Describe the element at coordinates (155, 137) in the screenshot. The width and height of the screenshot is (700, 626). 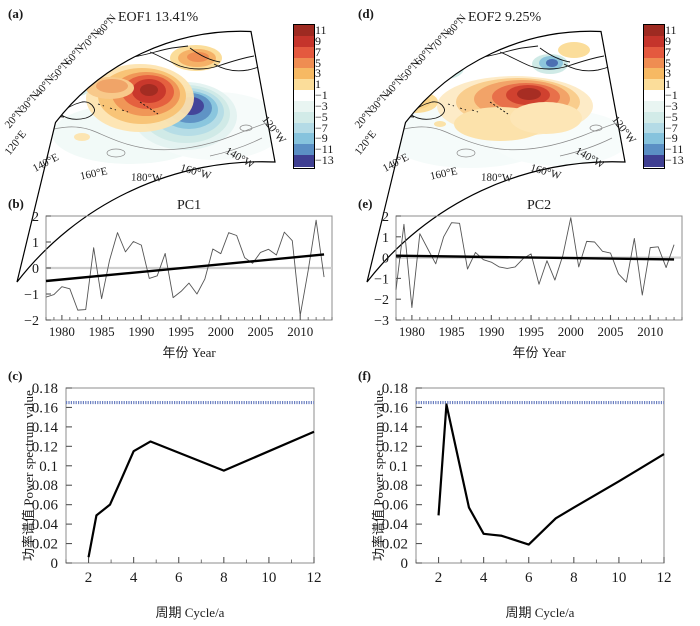
I see `eof1-coastlines` at that location.